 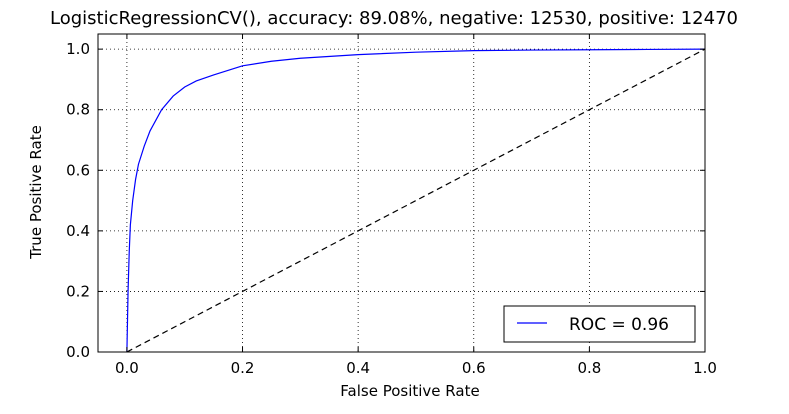 I want to click on x-tick-label: 0.0, so click(x=127, y=368).